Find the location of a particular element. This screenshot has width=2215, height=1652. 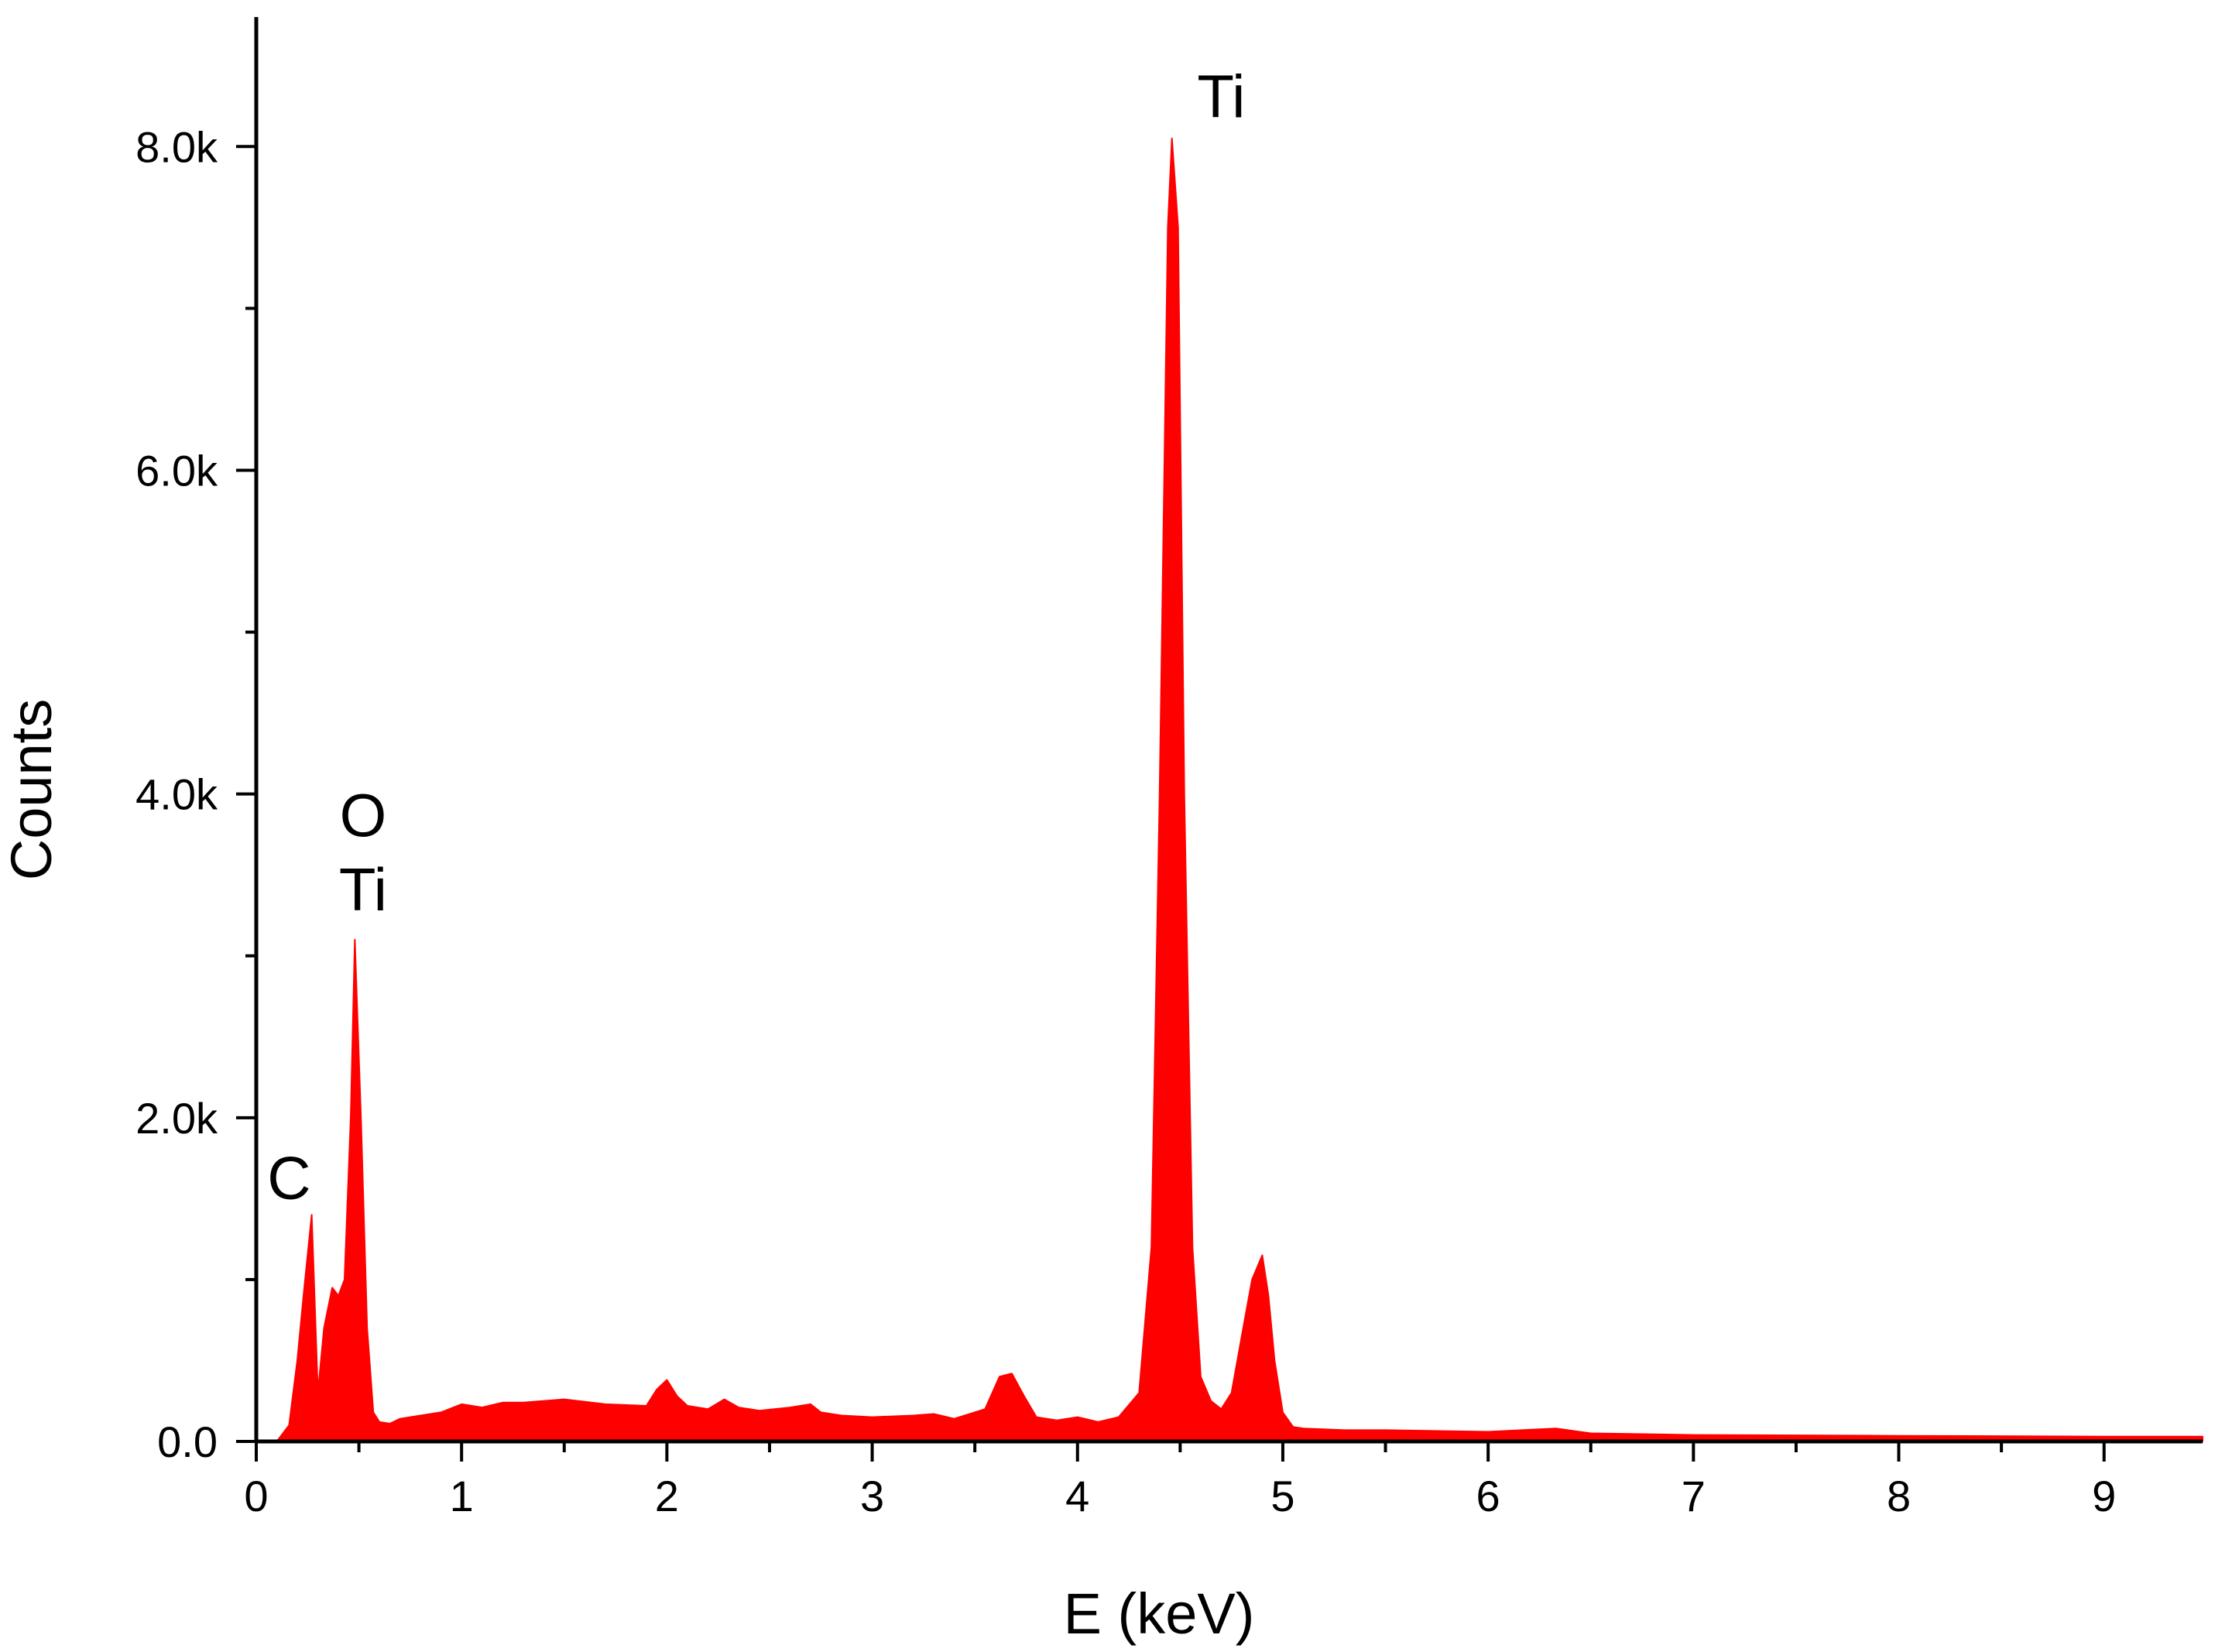

x-tick-label: 5 is located at coordinates (1282, 1496).